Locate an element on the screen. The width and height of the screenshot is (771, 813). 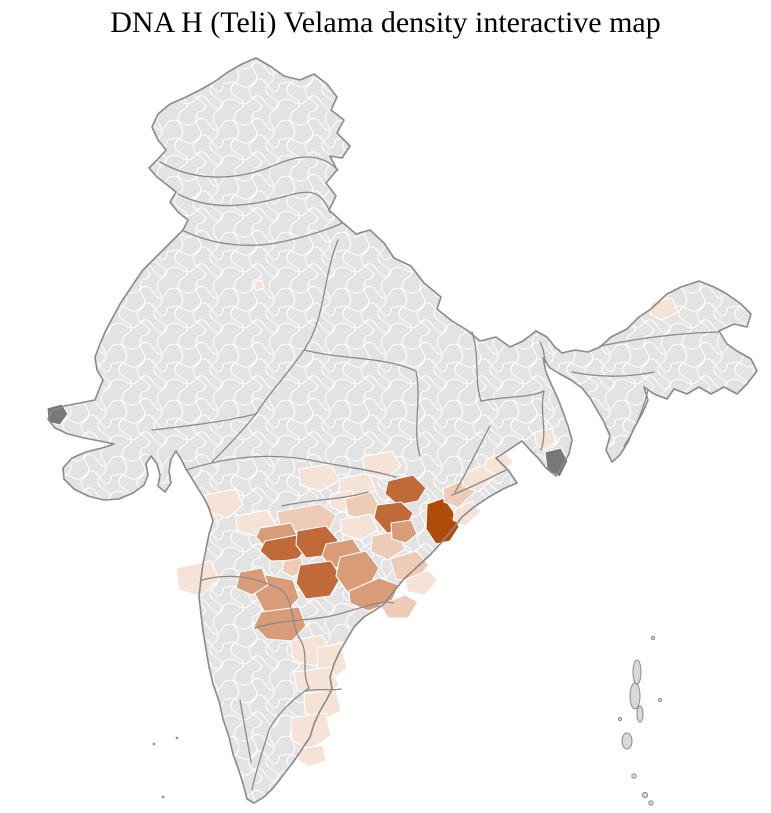
sundarbans-patch is located at coordinates (556, 462).